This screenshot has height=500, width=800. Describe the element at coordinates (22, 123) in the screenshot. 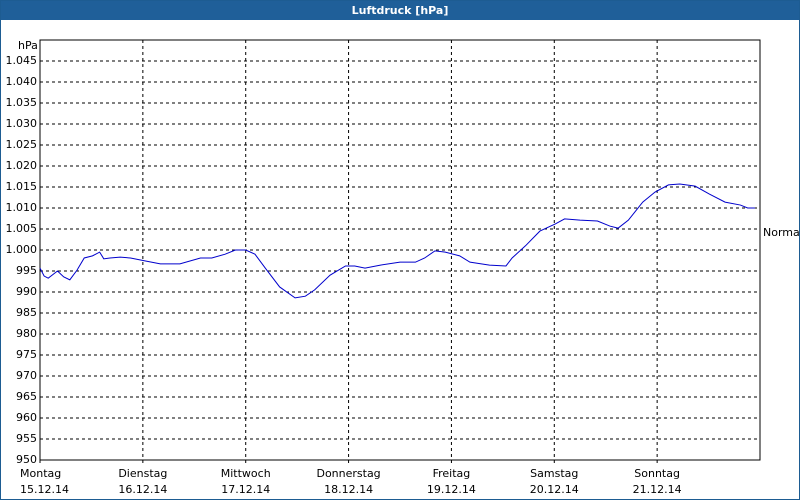

I see `y-tick-label: 1.030` at that location.